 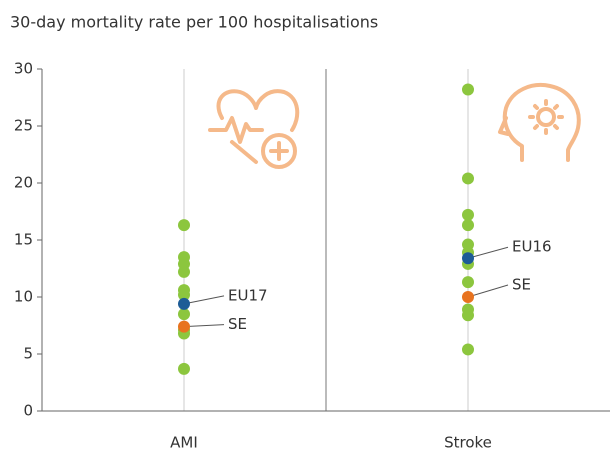 What do you see at coordinates (539, 122) in the screenshot?
I see `head-icon` at bounding box center [539, 122].